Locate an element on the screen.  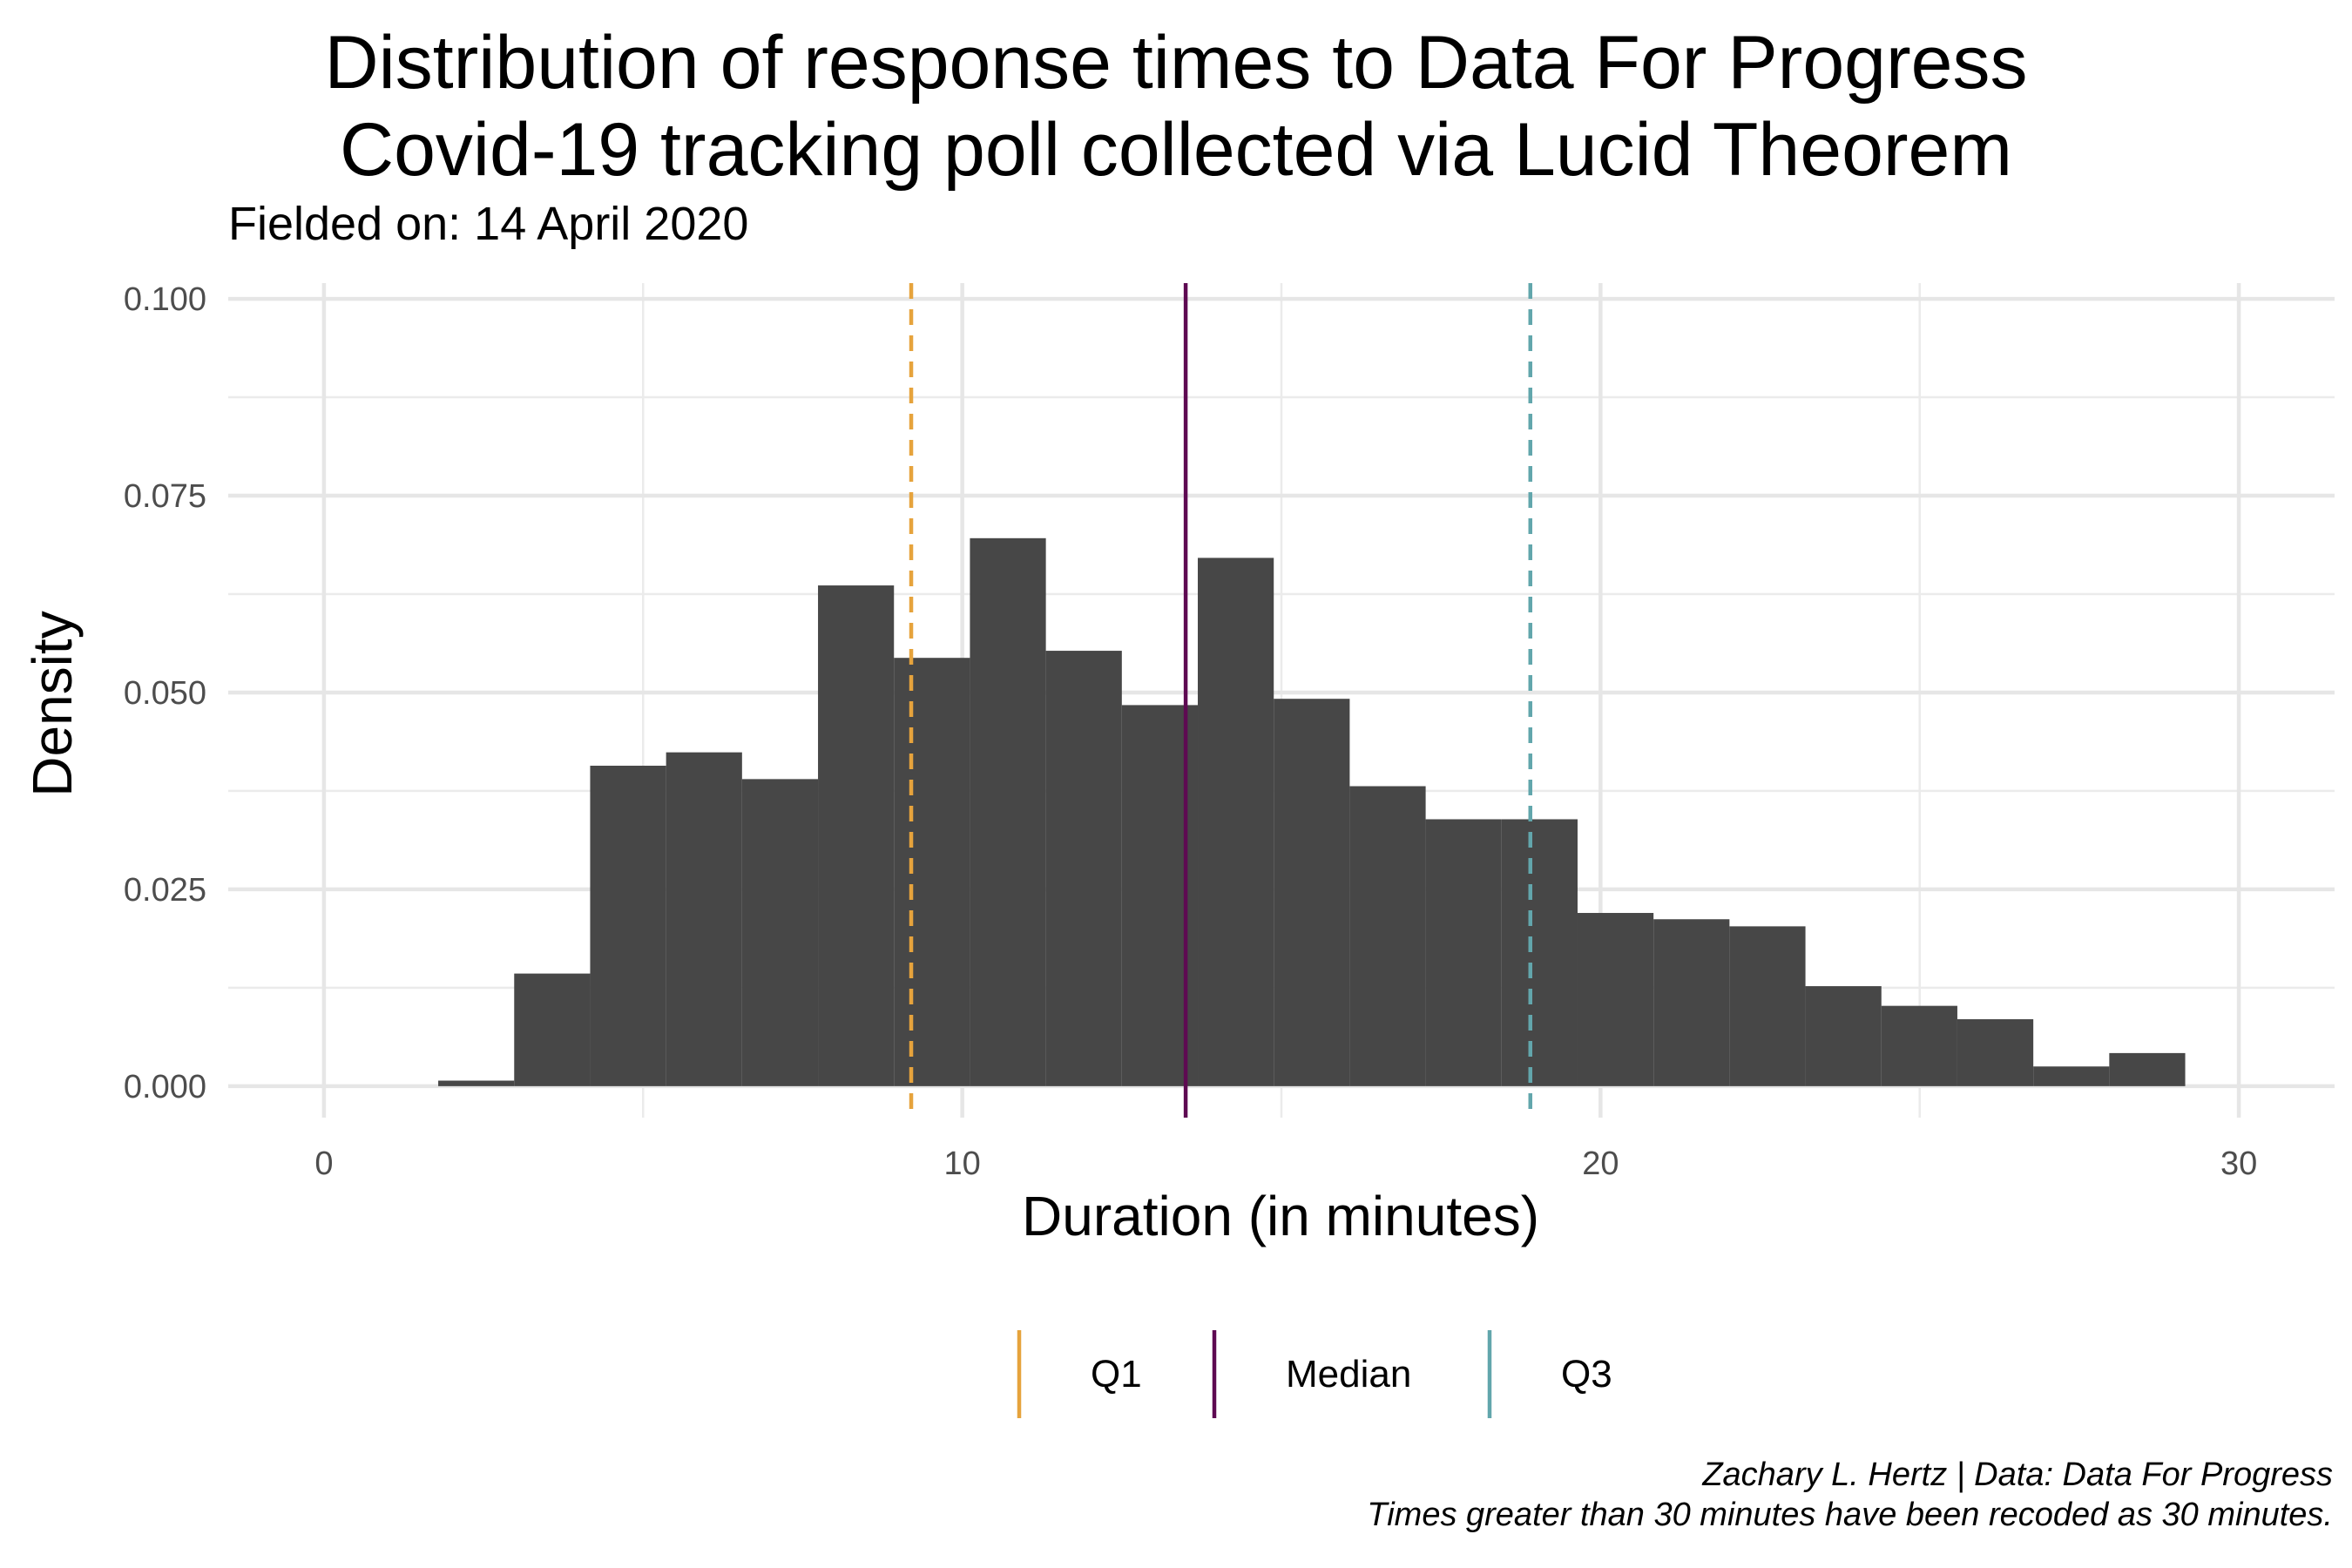
y-tick-label: 0.075 is located at coordinates (165, 496).